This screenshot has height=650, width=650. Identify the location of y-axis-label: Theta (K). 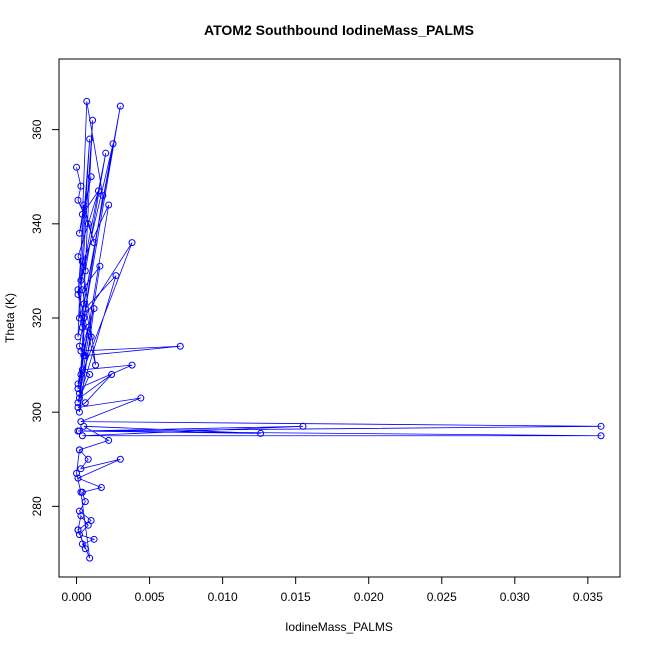
(10, 318).